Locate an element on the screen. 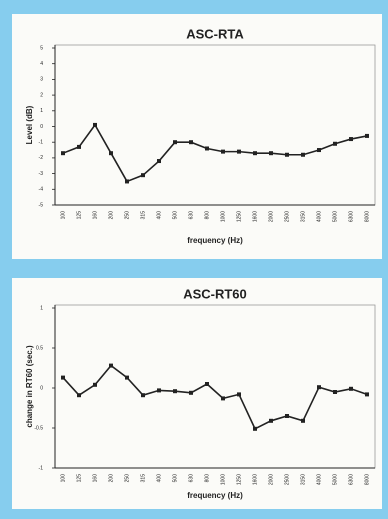  y-axis-label: Level (dB) is located at coordinates (29, 124).